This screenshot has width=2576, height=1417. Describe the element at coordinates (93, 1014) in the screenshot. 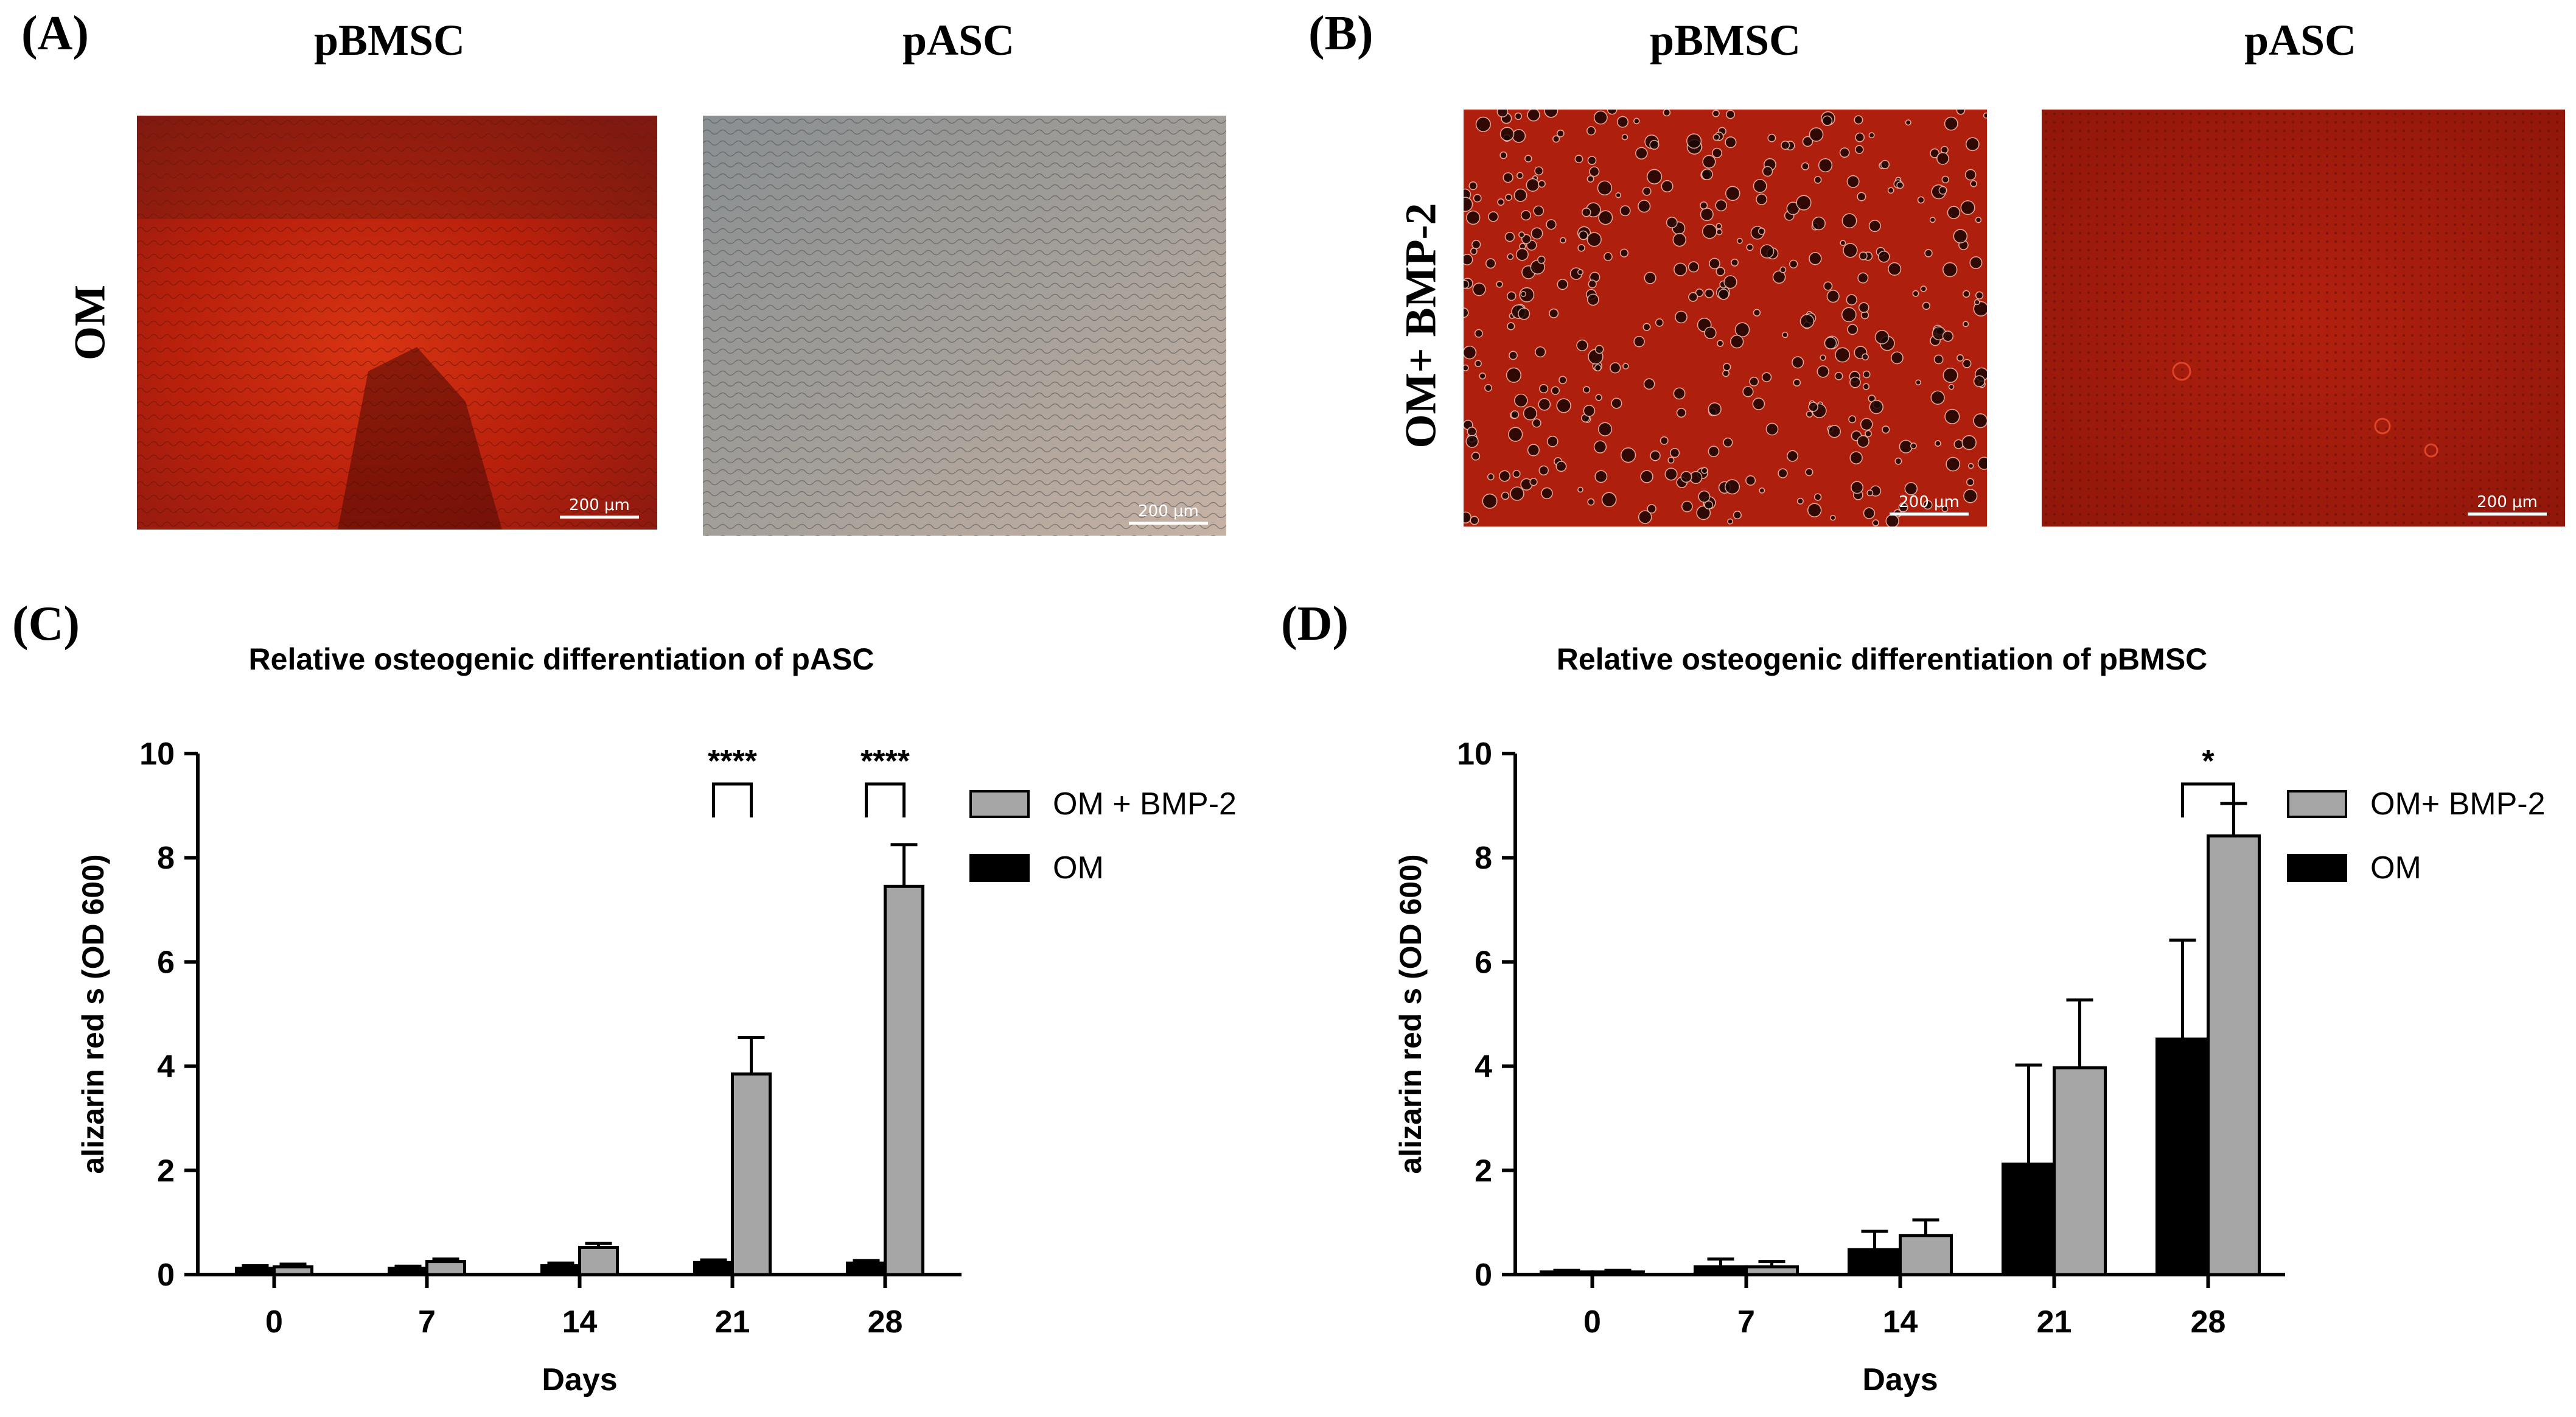

I see `y-axis-label: alizarin red s (OD 600)` at that location.